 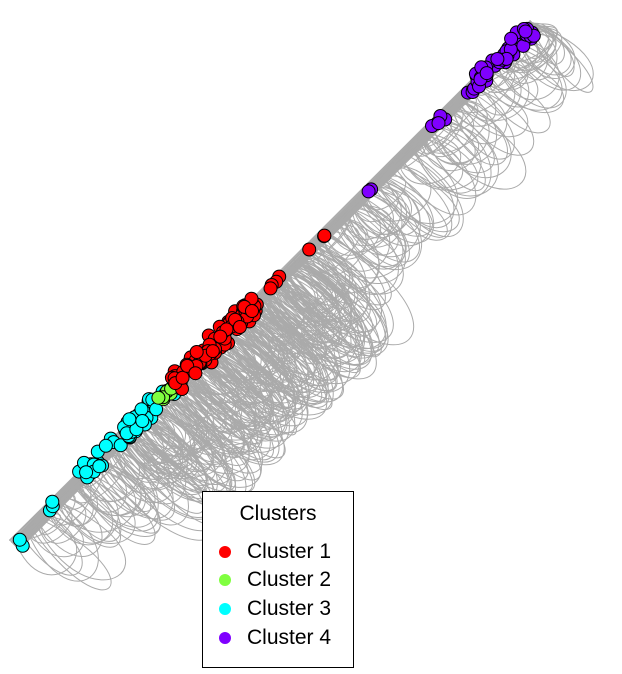 I want to click on legend-item-cluster-3: Cluster 3, so click(x=275, y=609).